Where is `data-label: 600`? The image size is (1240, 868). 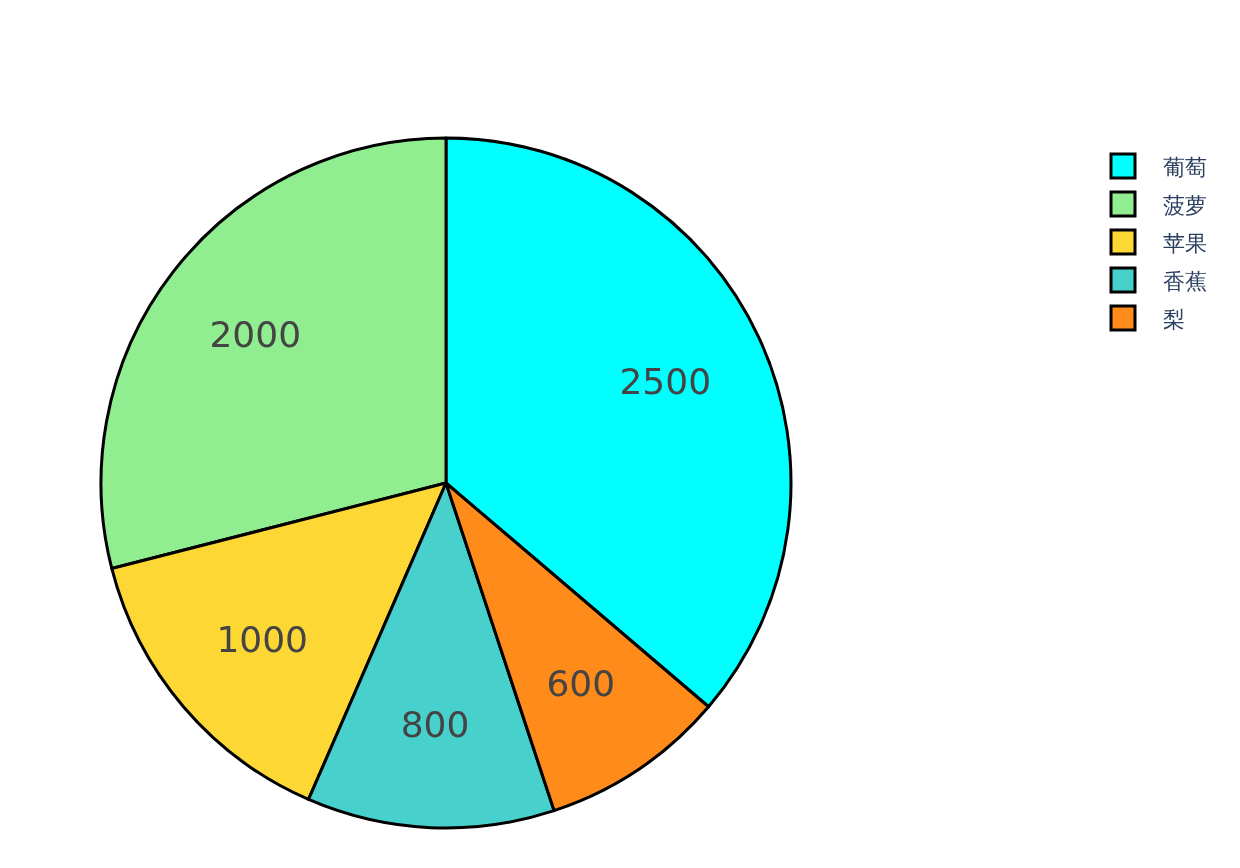
data-label: 600 is located at coordinates (581, 683).